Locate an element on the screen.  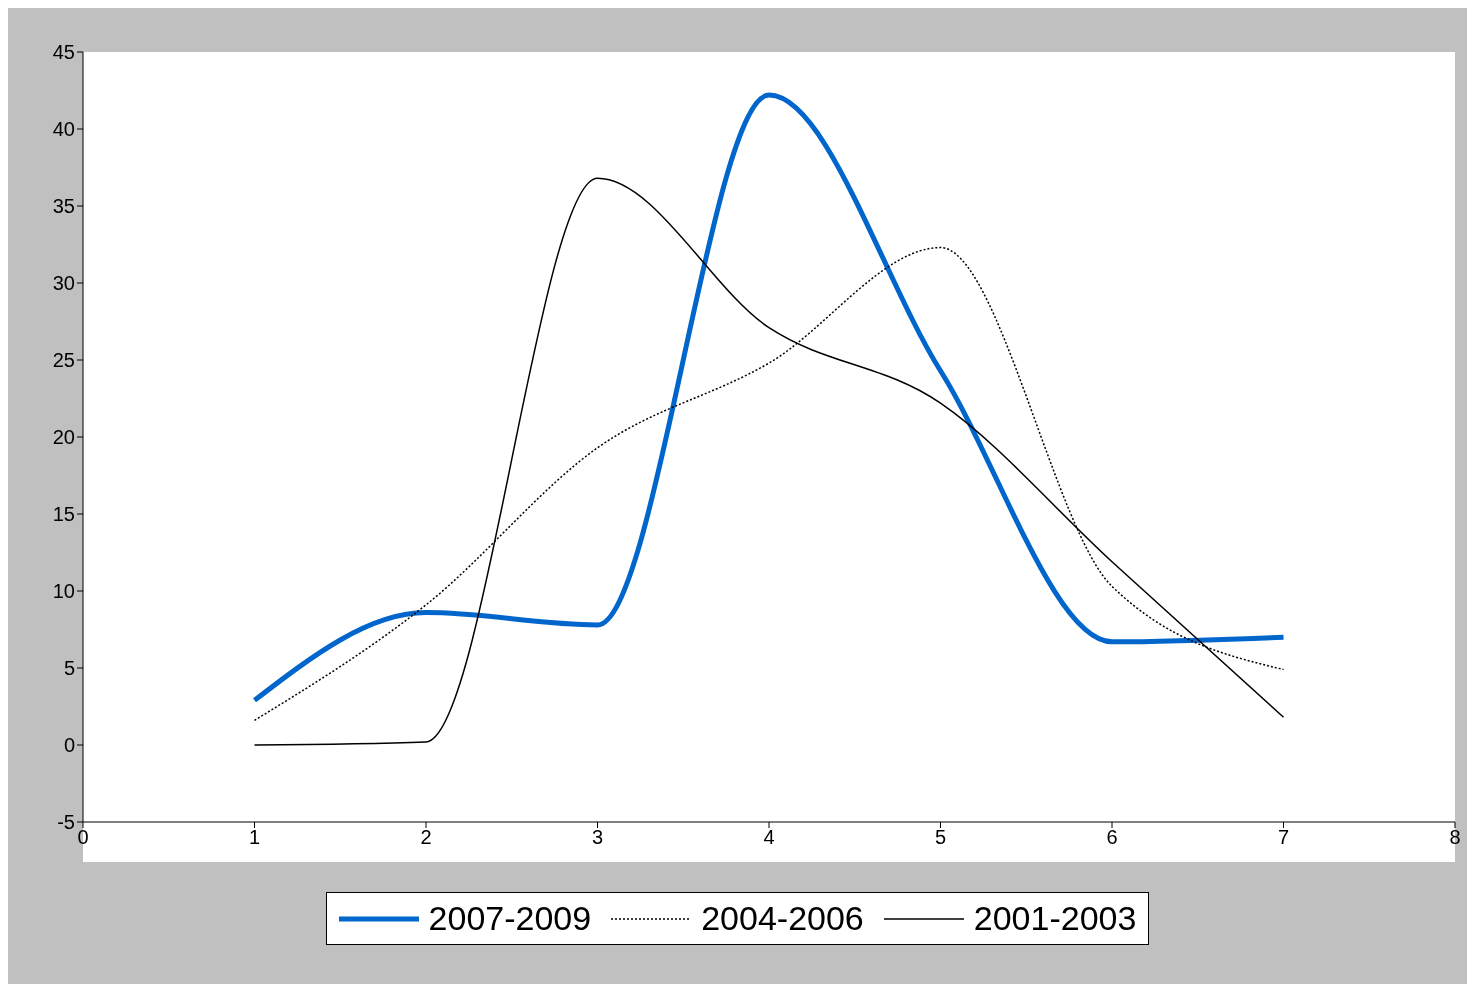
x-tick-label: 2 is located at coordinates (426, 837).